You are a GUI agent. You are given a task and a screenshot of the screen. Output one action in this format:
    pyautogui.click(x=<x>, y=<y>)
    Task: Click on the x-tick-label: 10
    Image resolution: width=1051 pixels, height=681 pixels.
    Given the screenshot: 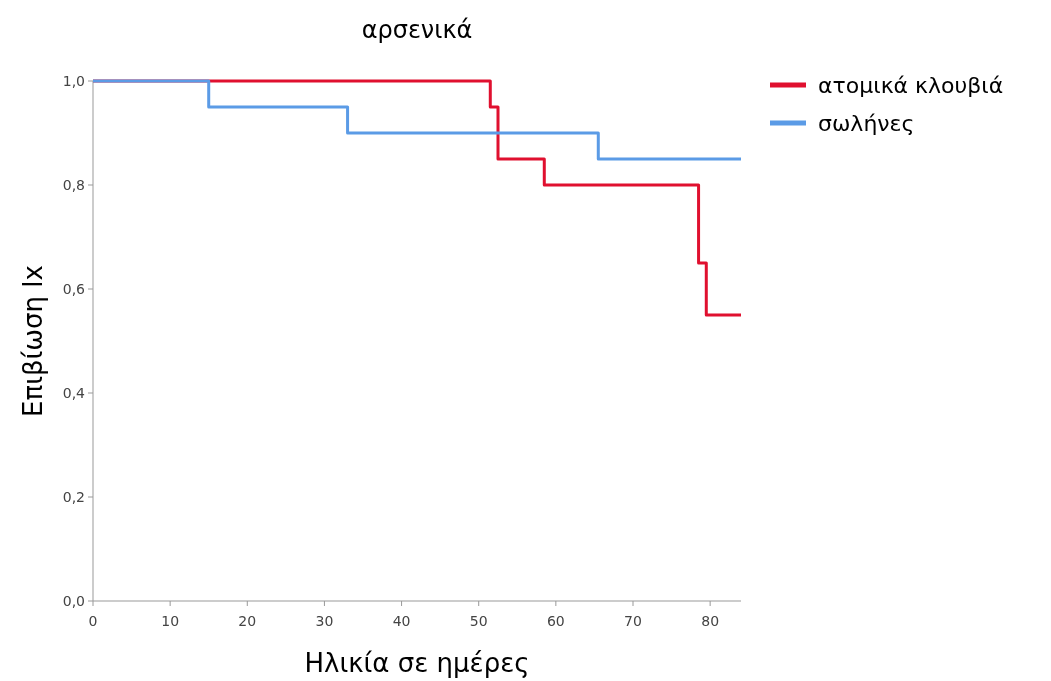 What is the action you would take?
    pyautogui.click(x=170, y=621)
    